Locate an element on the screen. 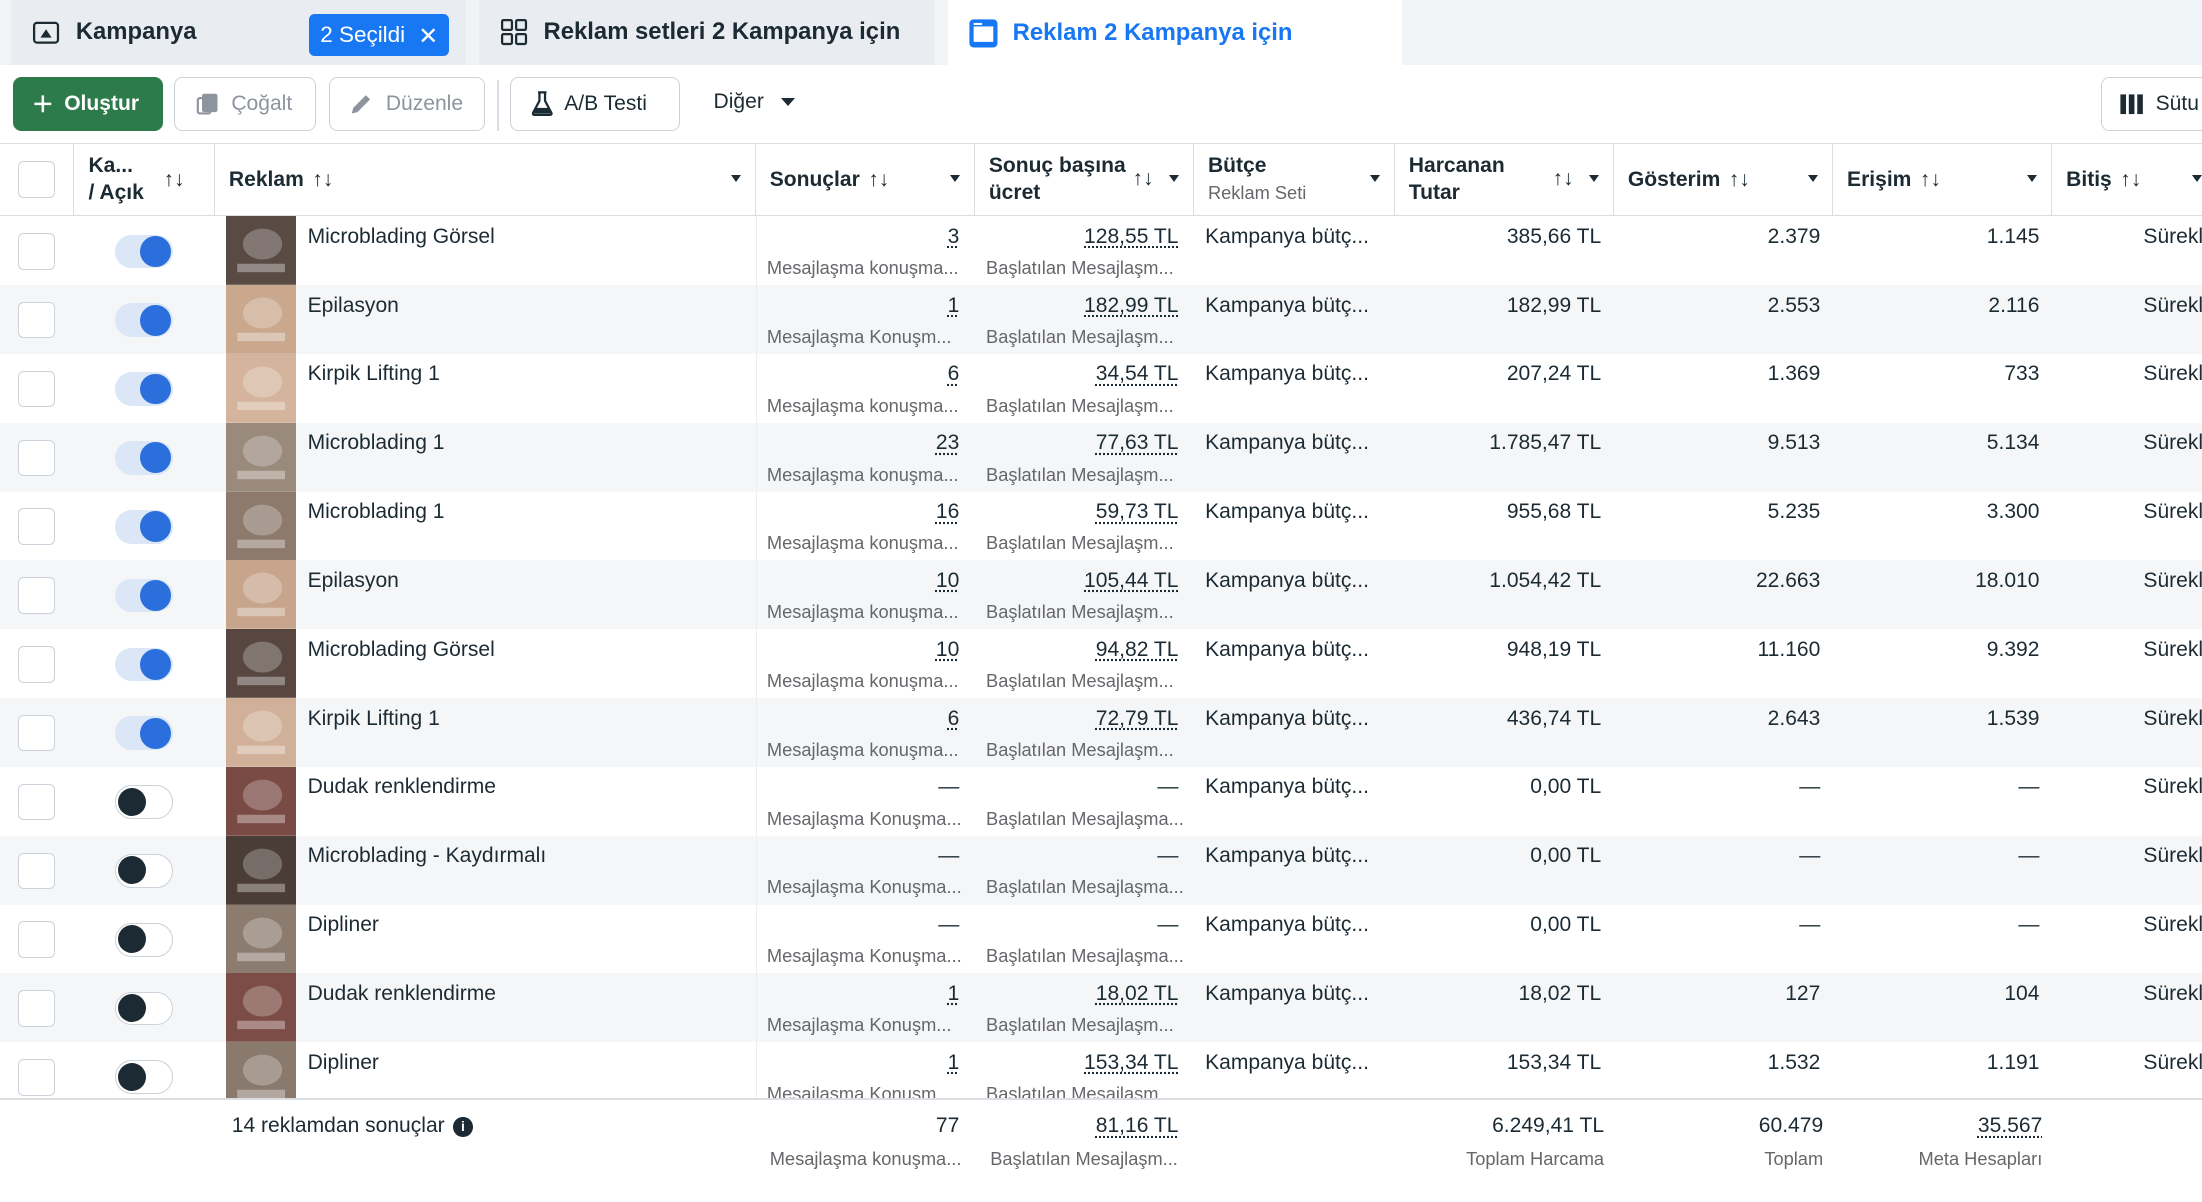  header-reach: Erişim ↑↓ is located at coordinates (1943, 180).